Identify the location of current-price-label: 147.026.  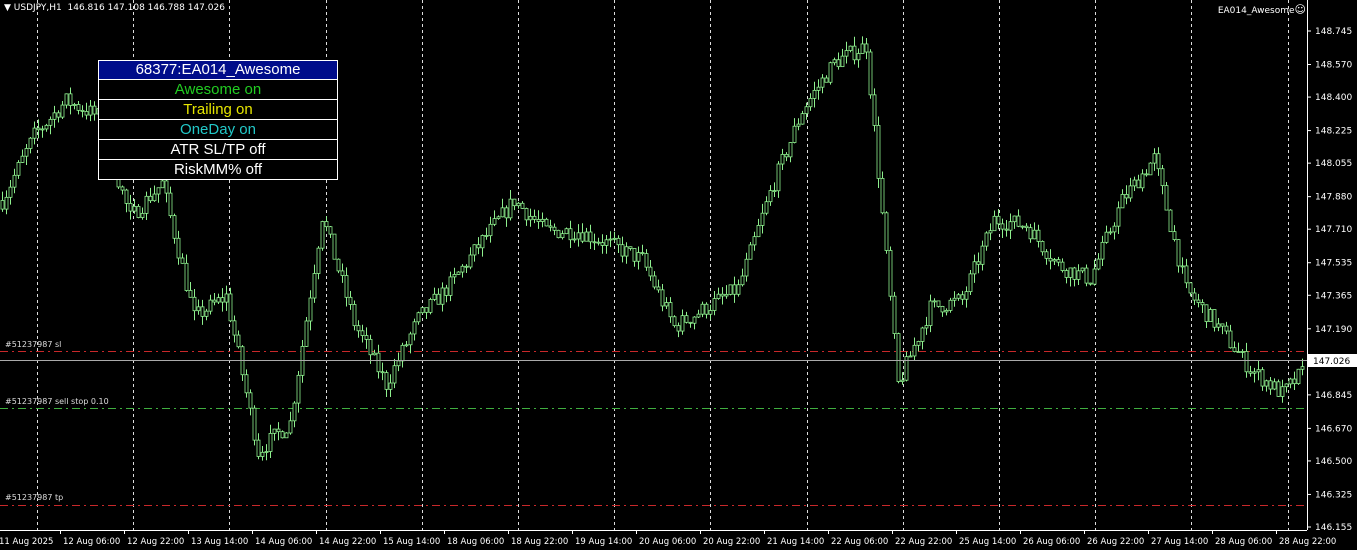
(1331, 362).